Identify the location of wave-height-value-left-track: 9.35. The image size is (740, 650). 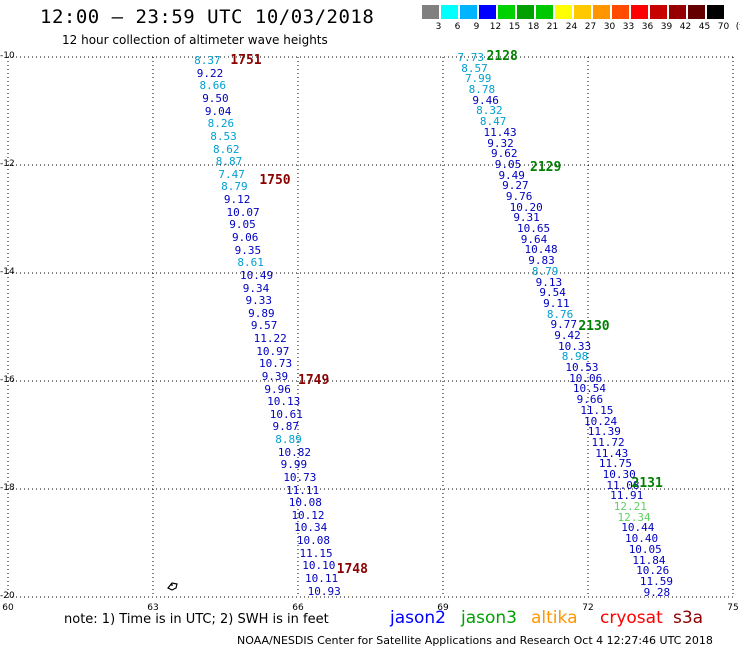
(248, 250).